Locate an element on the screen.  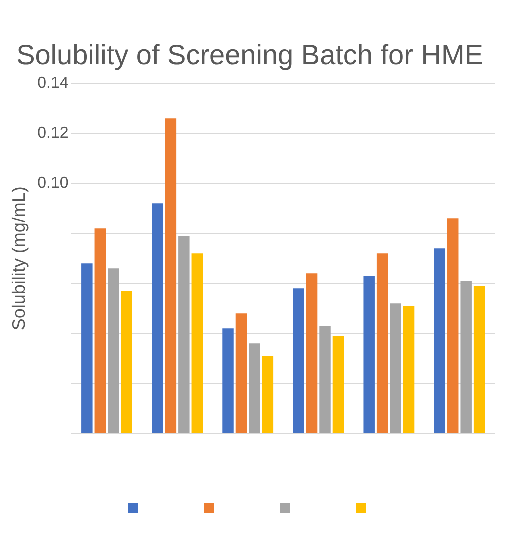
y-tick-label: 0.14 is located at coordinates (53, 83).